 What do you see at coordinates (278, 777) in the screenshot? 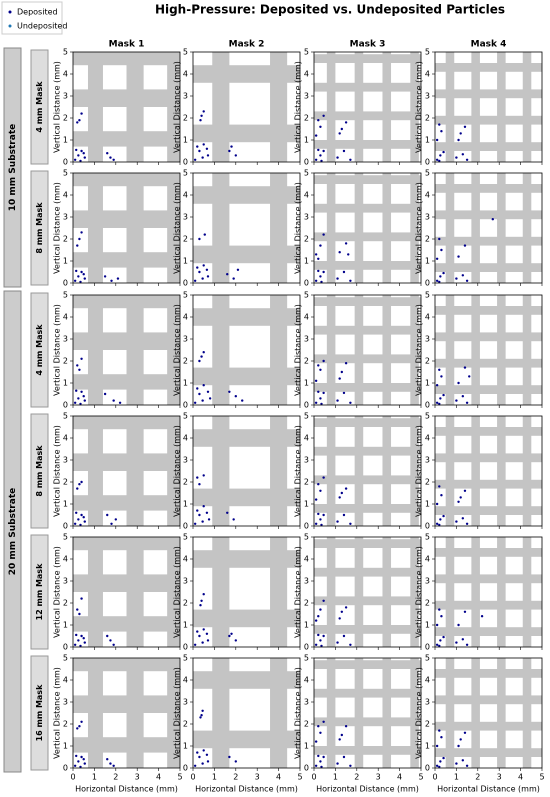
I see `x-tick-label: 4` at bounding box center [278, 777].